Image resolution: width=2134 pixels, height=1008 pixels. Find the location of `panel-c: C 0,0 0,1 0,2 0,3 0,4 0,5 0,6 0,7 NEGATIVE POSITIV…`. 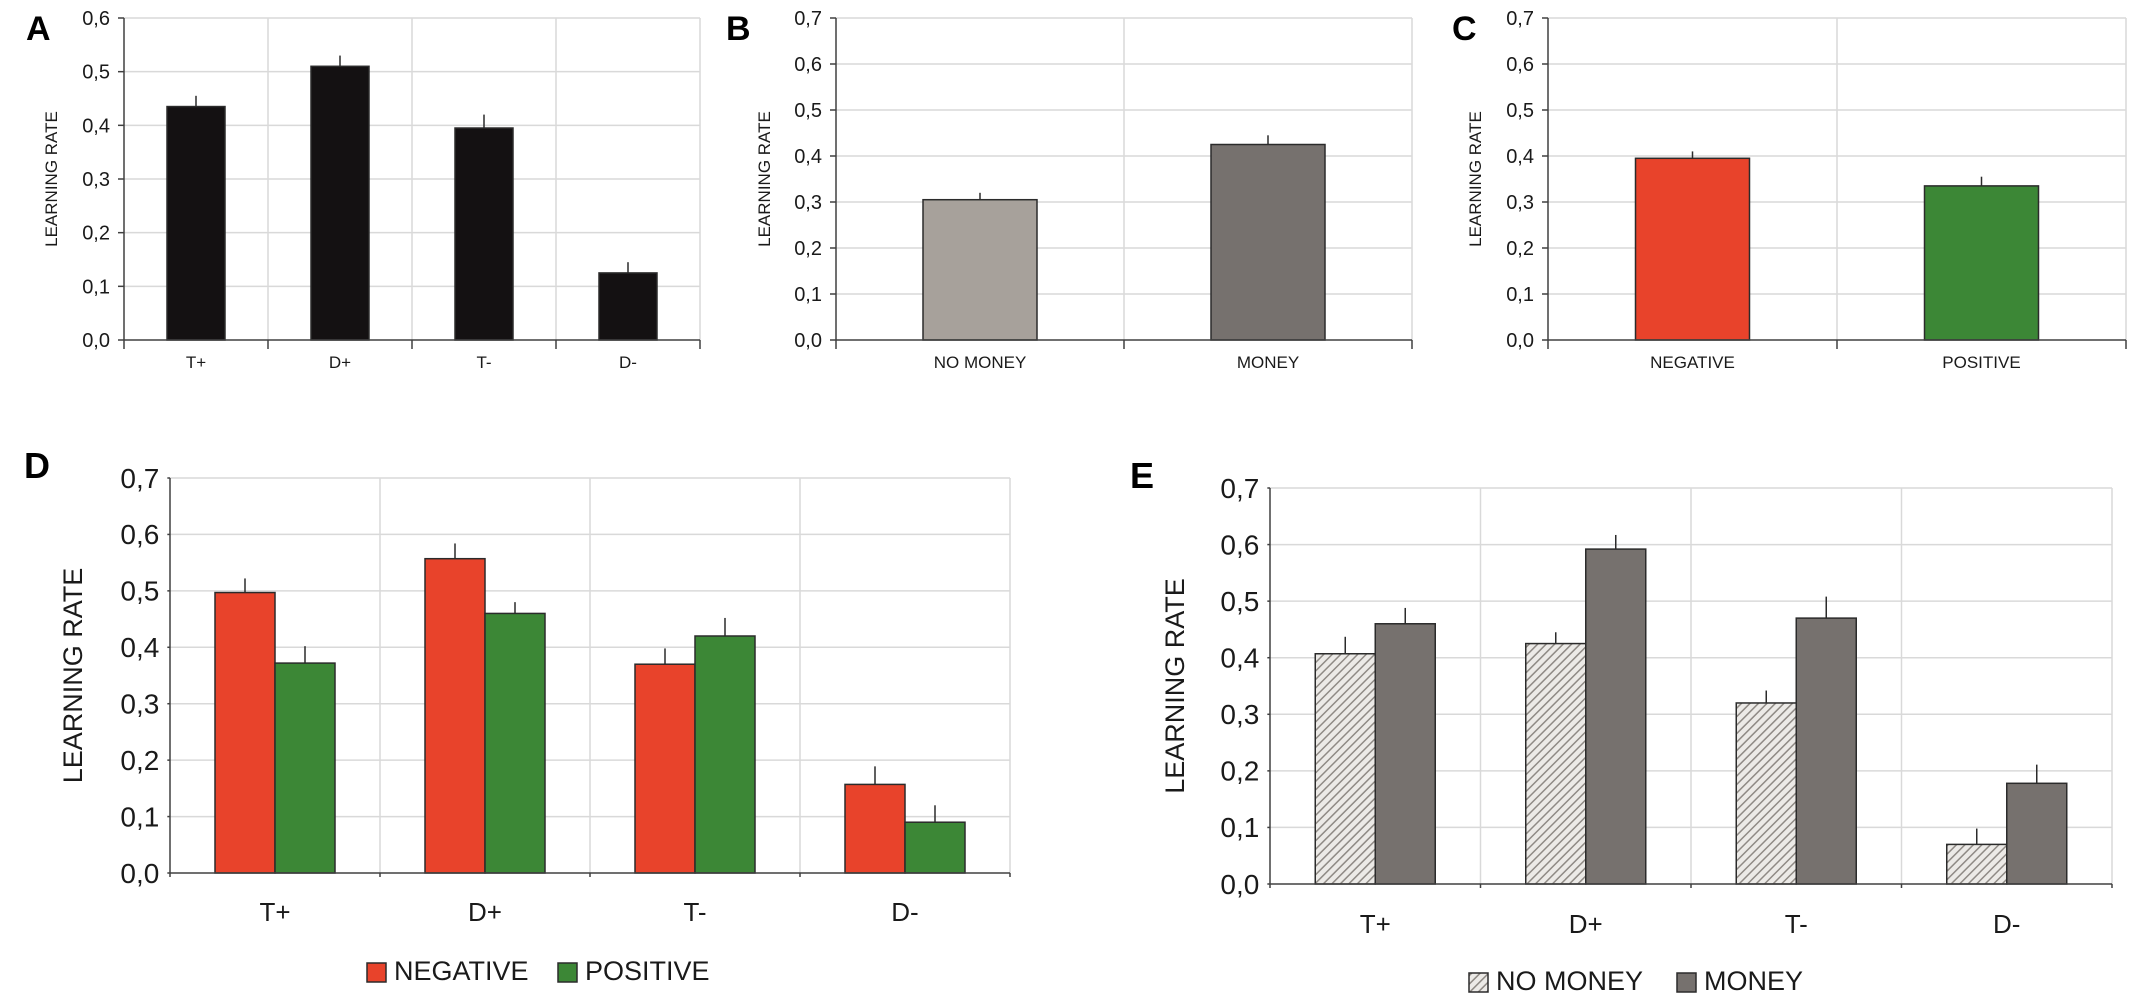

panel-c: C 0,0 0,1 0,2 0,3 0,4 0,5 0,6 0,7 NEGATIVE POSITIV… is located at coordinates (1789, 190).